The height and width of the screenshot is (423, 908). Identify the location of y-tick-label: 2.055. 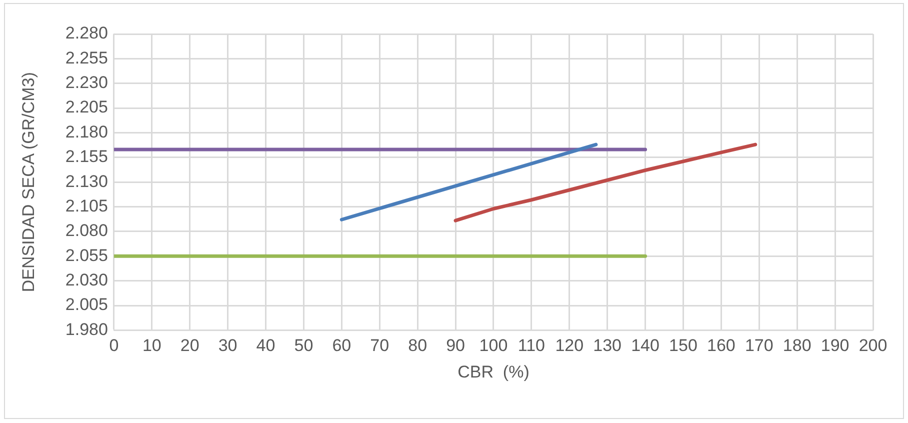
(86, 255).